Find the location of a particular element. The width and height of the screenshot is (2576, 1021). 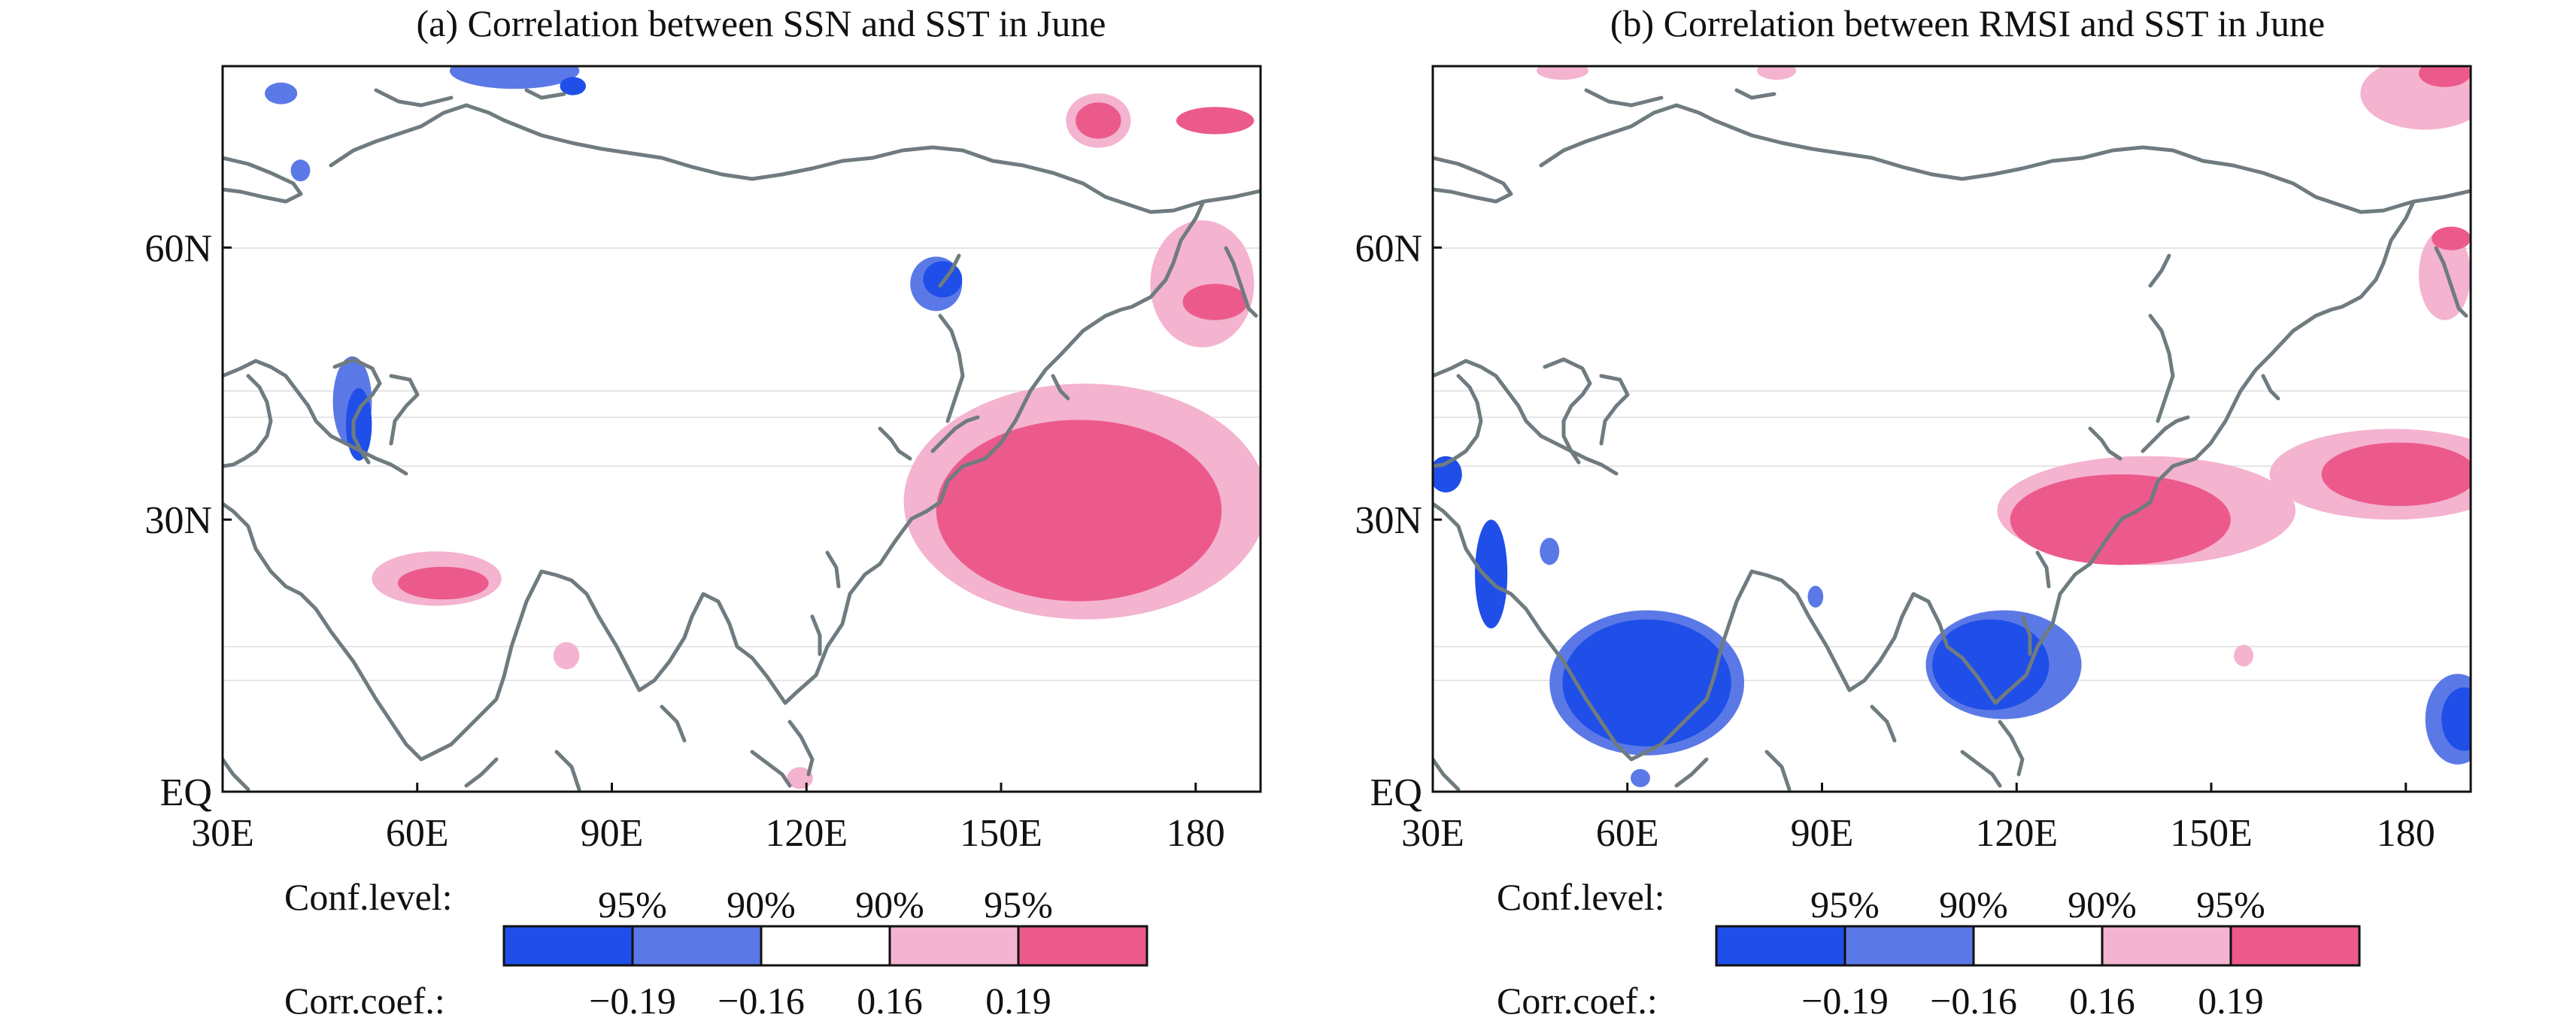

panel-b-xtick-5: 180 is located at coordinates (2406, 833).